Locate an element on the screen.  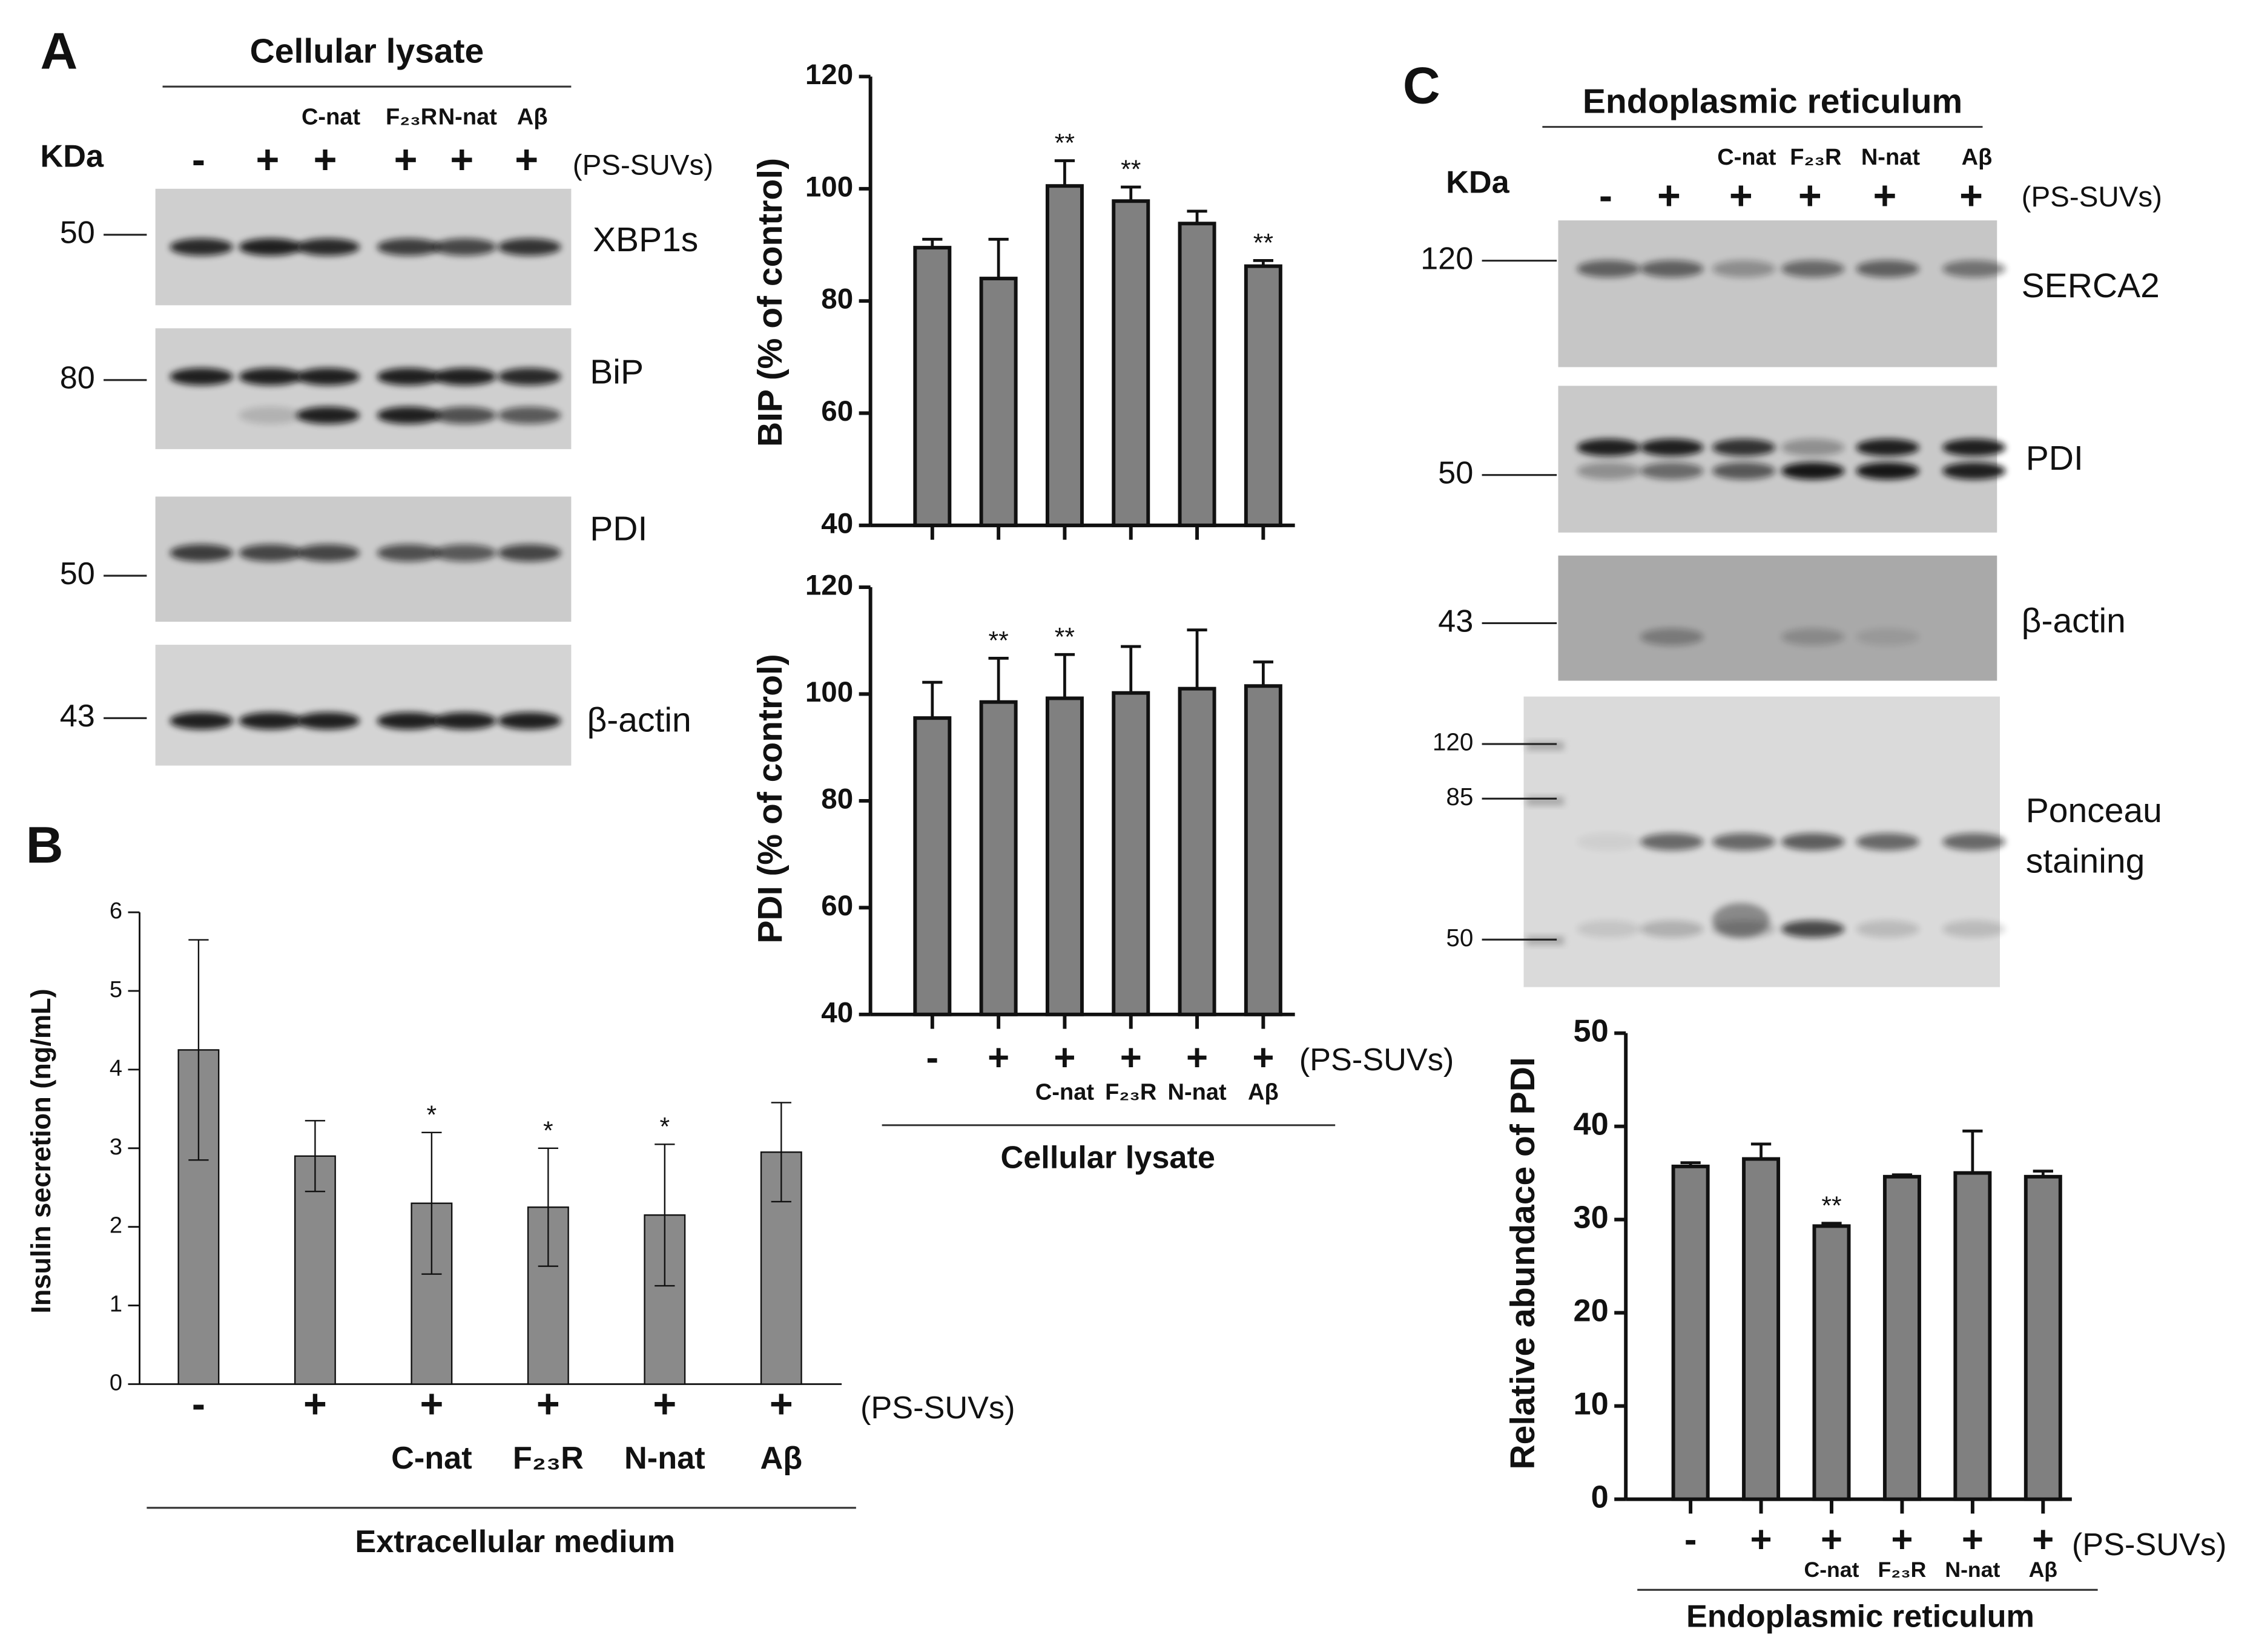
y-tick-label: 0 is located at coordinates (116, 1384).